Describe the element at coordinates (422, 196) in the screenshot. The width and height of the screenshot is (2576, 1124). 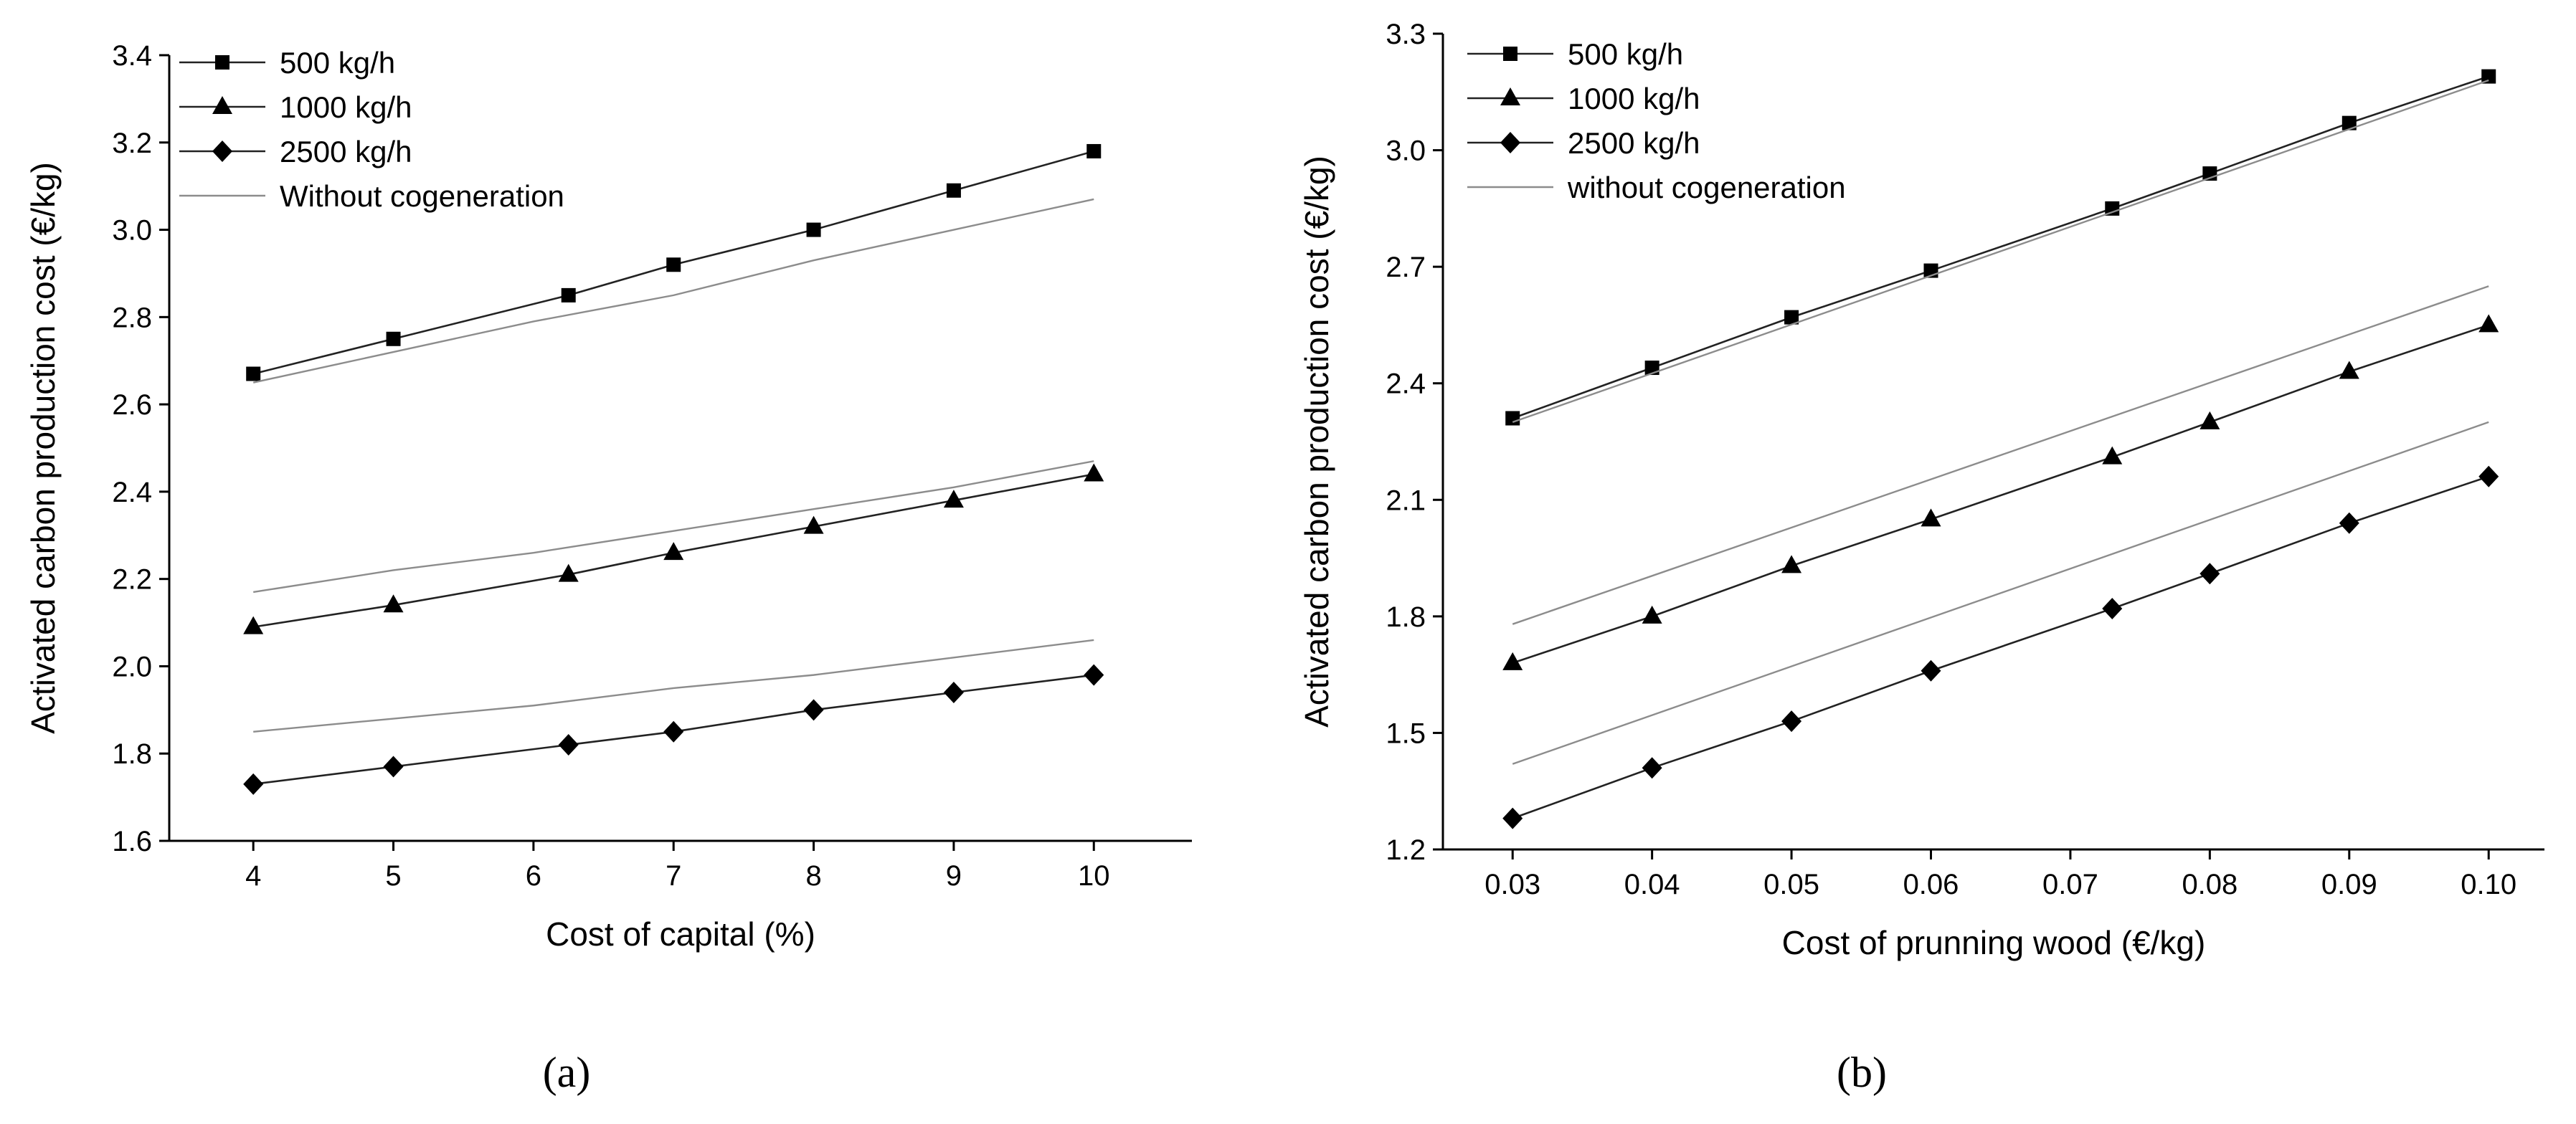
I see `legend-label: Without cogeneration` at that location.